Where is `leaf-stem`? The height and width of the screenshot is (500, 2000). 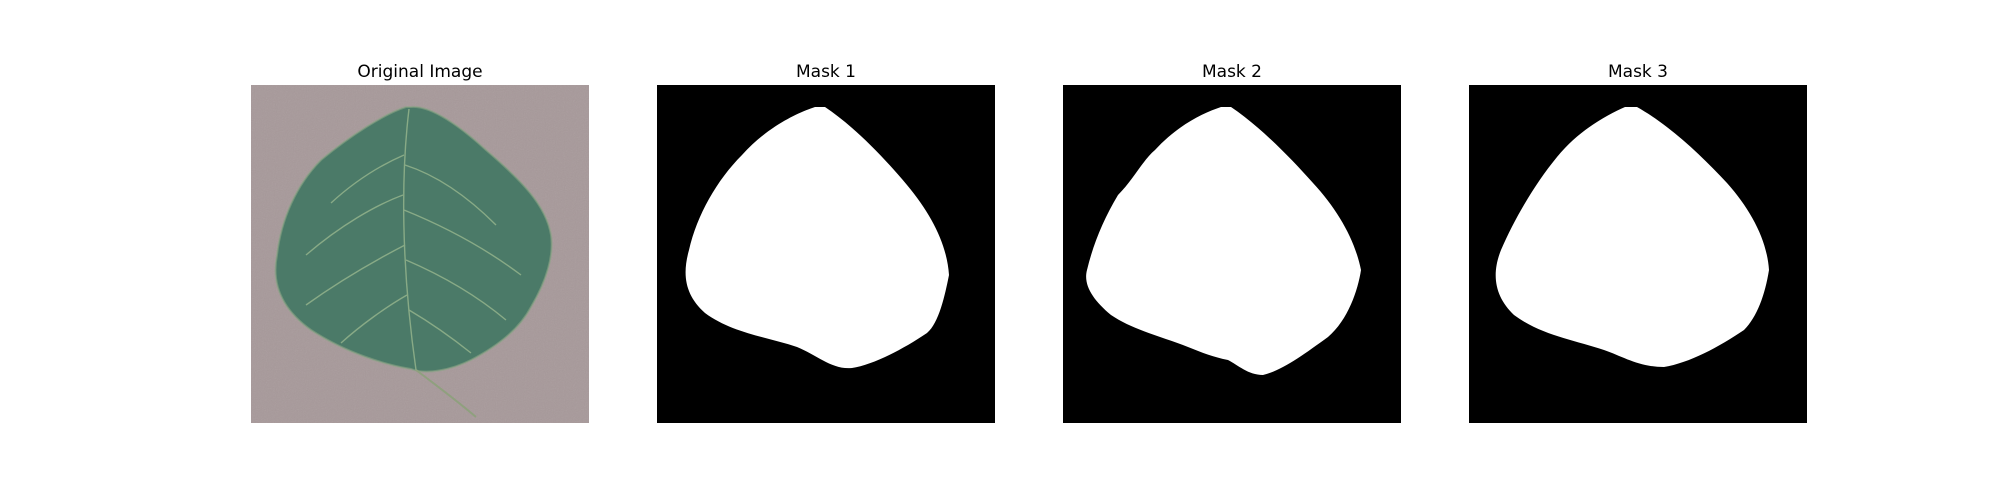
leaf-stem is located at coordinates (446, 393).